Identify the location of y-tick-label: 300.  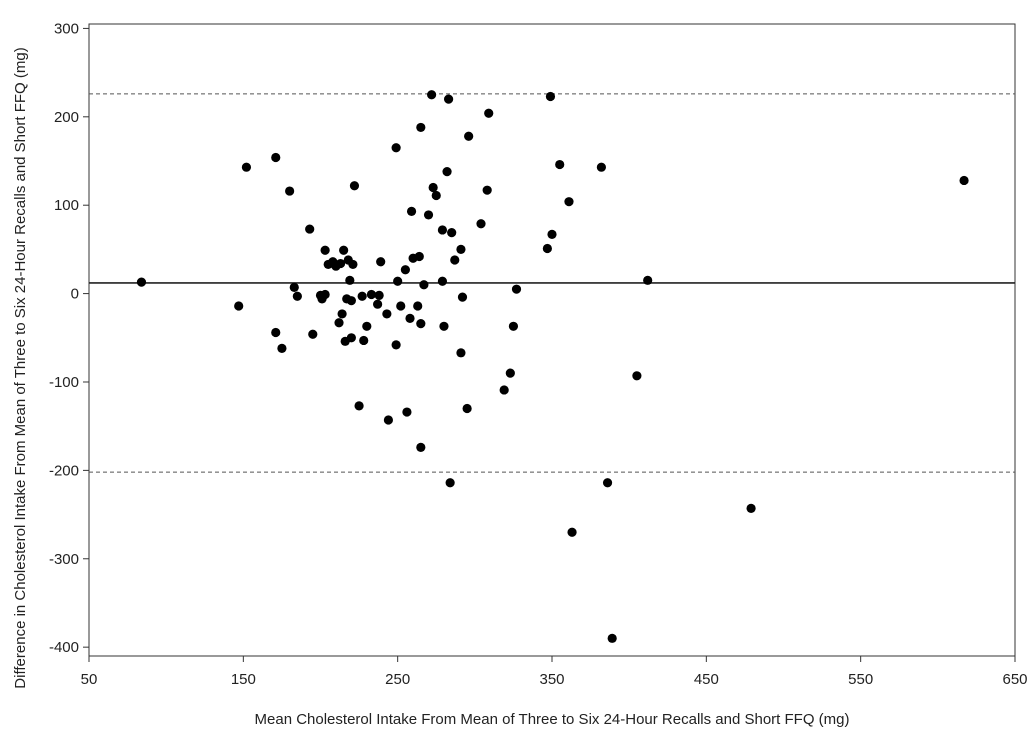
(66, 28).